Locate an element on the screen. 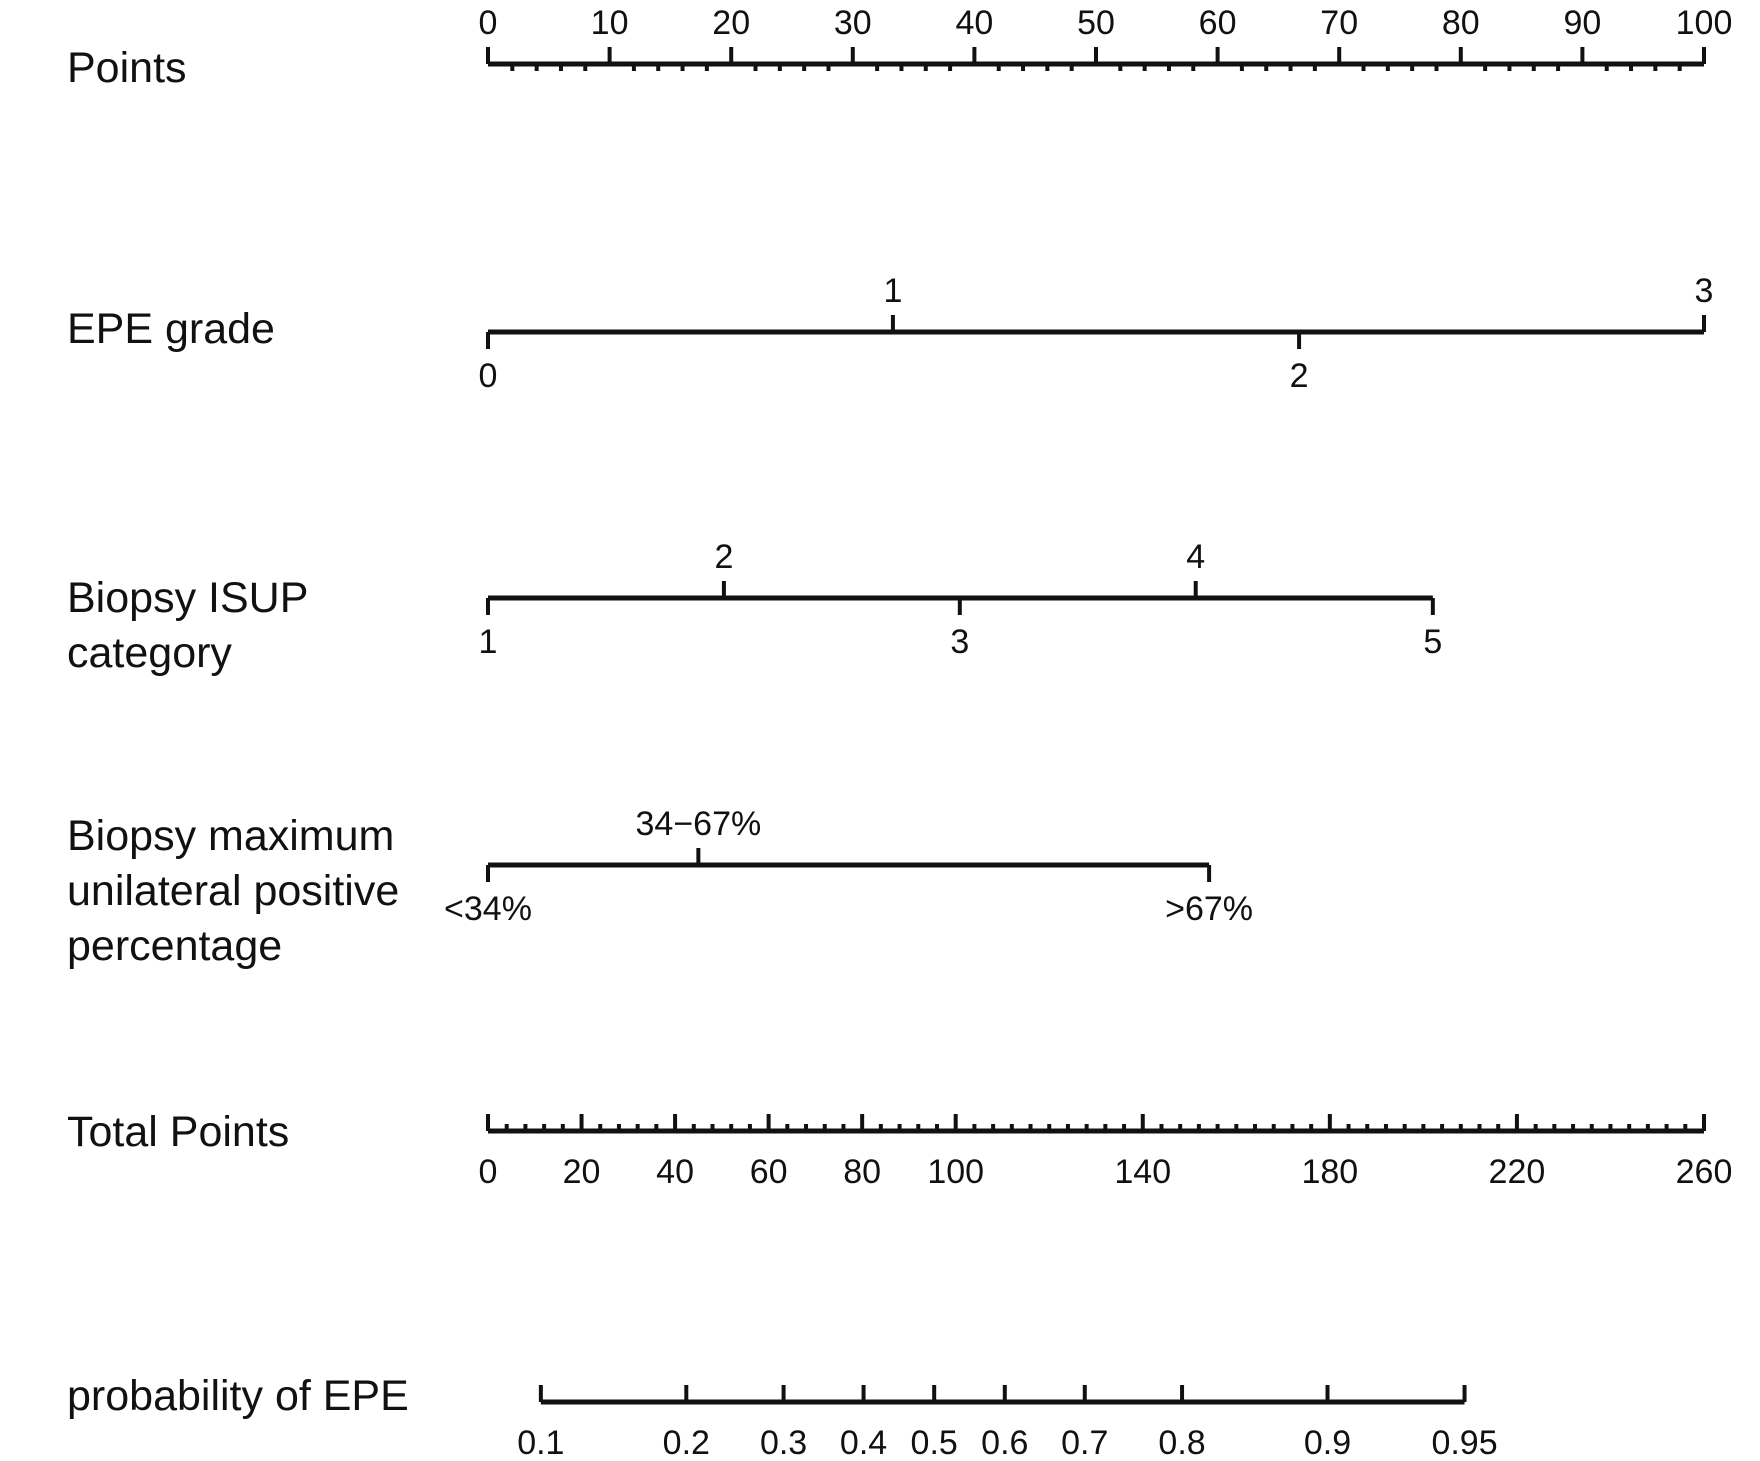 Image resolution: width=1760 pixels, height=1461 pixels. epe-grade-tick-label: 1 is located at coordinates (892, 291).